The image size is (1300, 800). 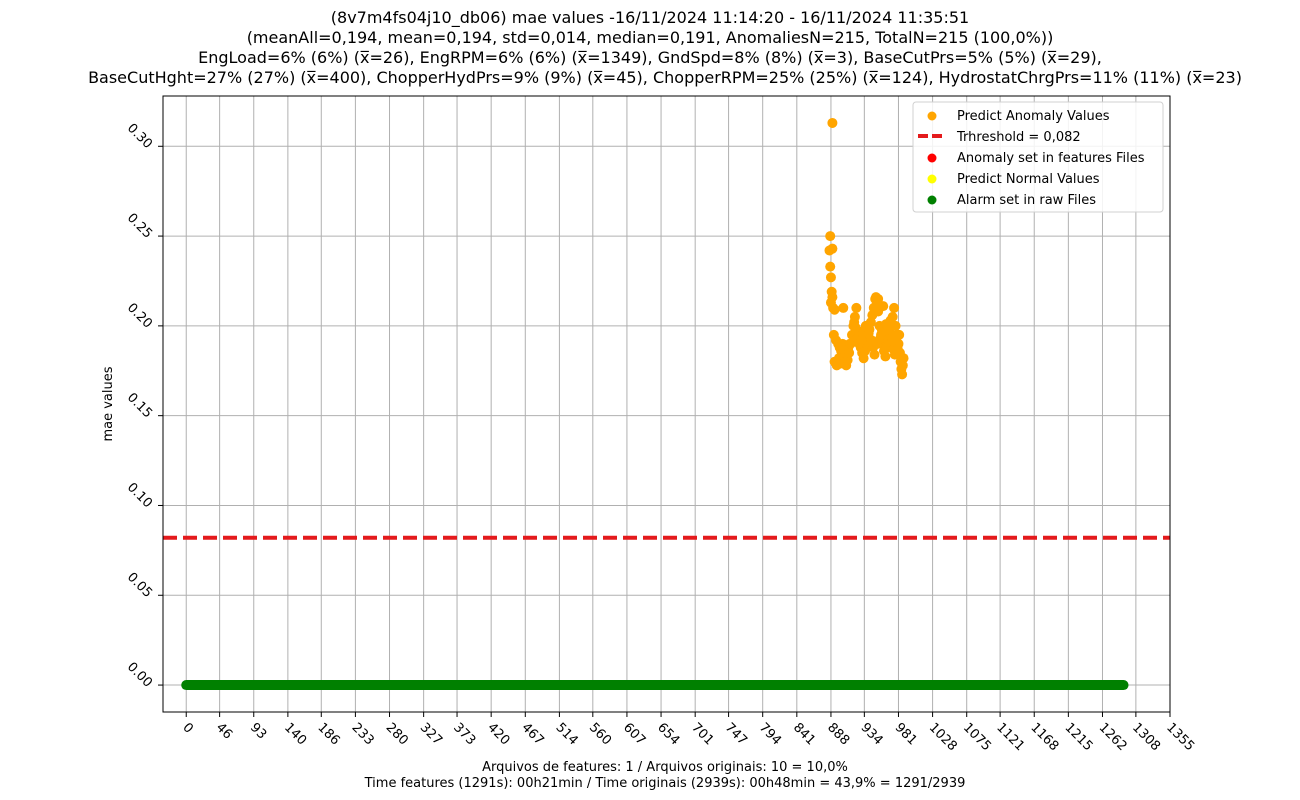 I want to click on x-tick-label-3: 140, so click(x=295, y=734).